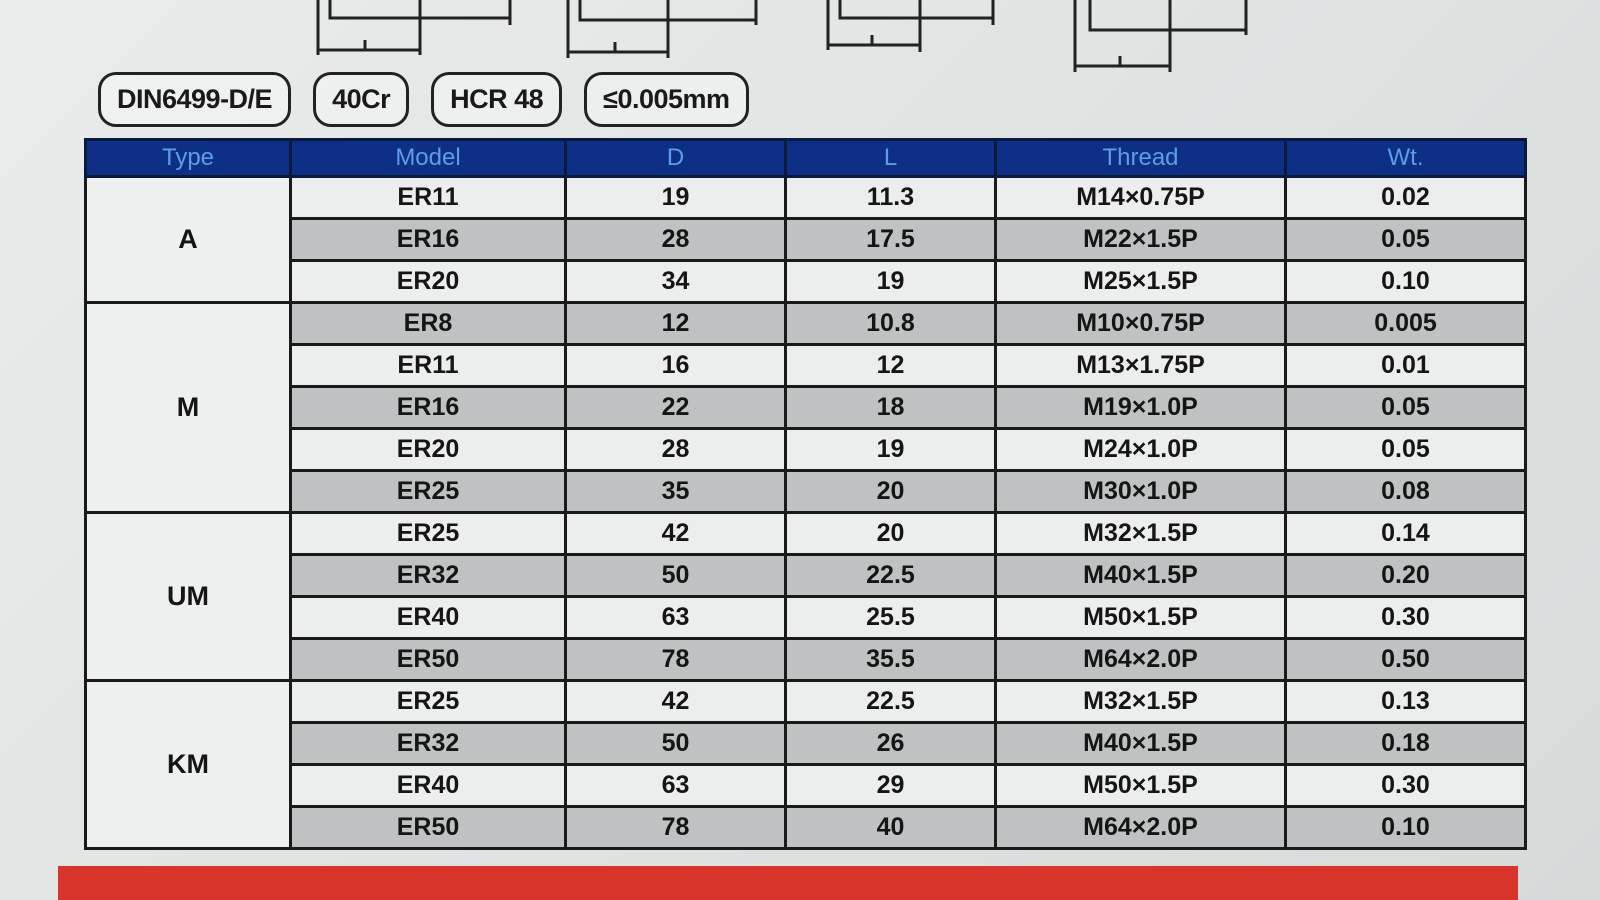 This screenshot has height=900, width=1600. What do you see at coordinates (675, 365) in the screenshot?
I see `d-cell: 16` at bounding box center [675, 365].